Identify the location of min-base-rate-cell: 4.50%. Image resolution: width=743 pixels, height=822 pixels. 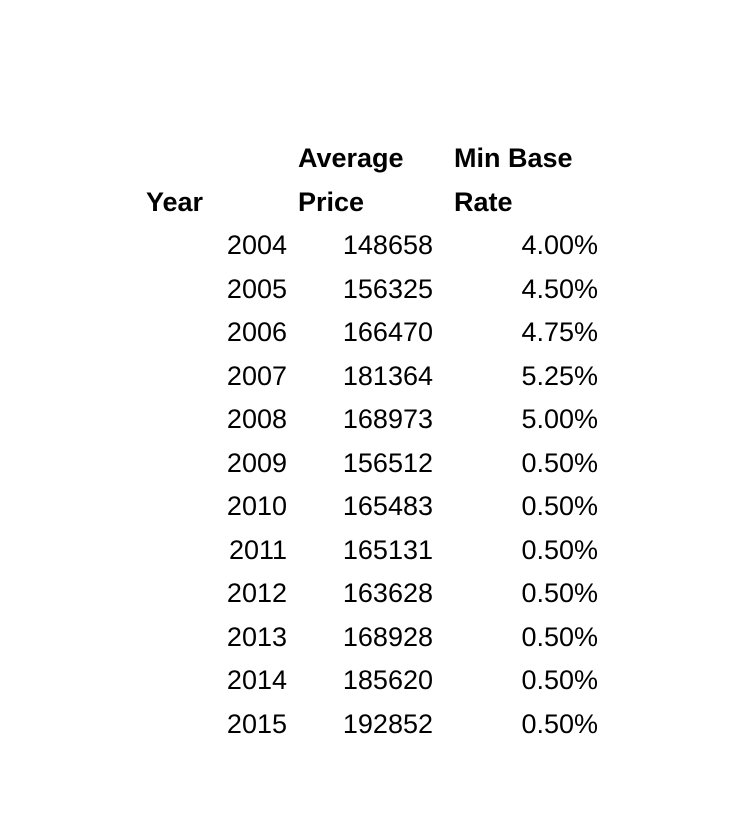
(559, 288).